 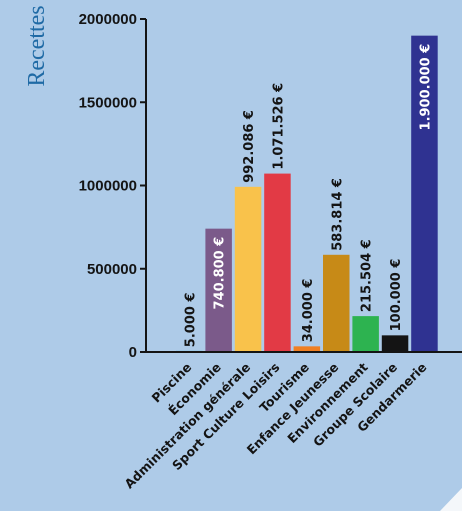 What do you see at coordinates (37, 45) in the screenshot?
I see `y-axis-title: Recettes` at bounding box center [37, 45].